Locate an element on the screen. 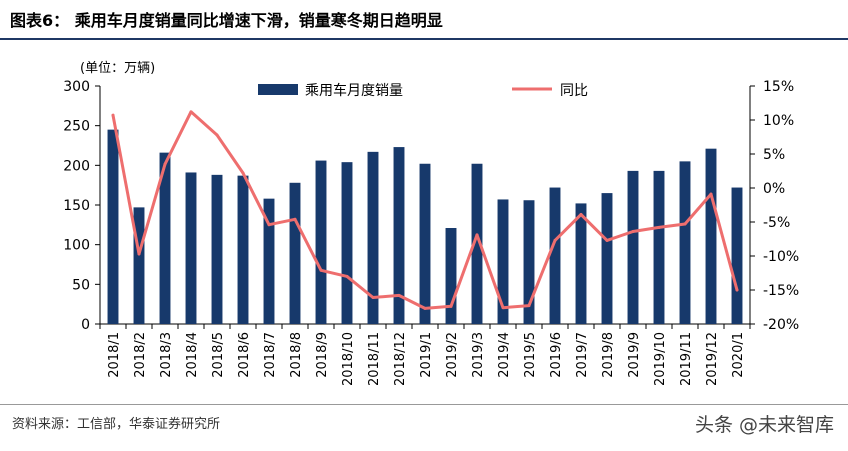 This screenshot has height=451, width=848. x-tick-label: 2019/3 is located at coordinates (478, 355).